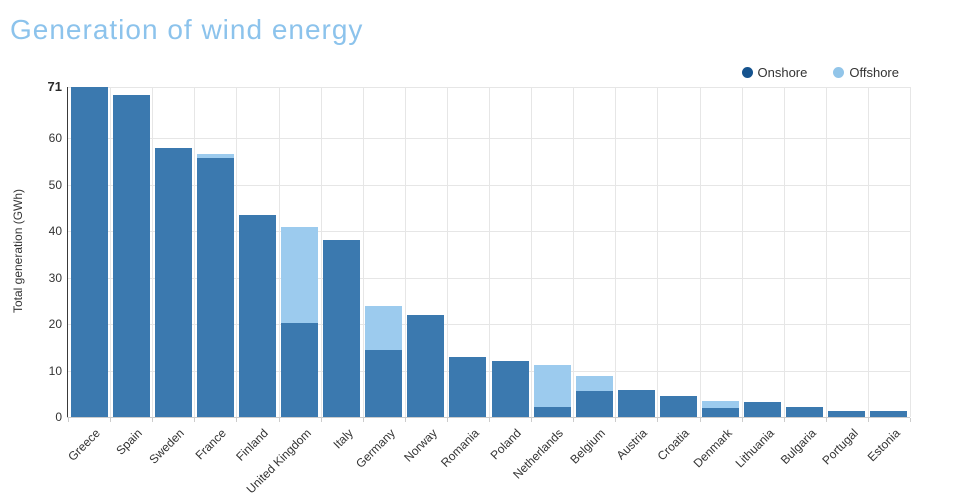 This screenshot has width=959, height=493. What do you see at coordinates (55, 324) in the screenshot?
I see `y-tick-label-20: 20` at bounding box center [55, 324].